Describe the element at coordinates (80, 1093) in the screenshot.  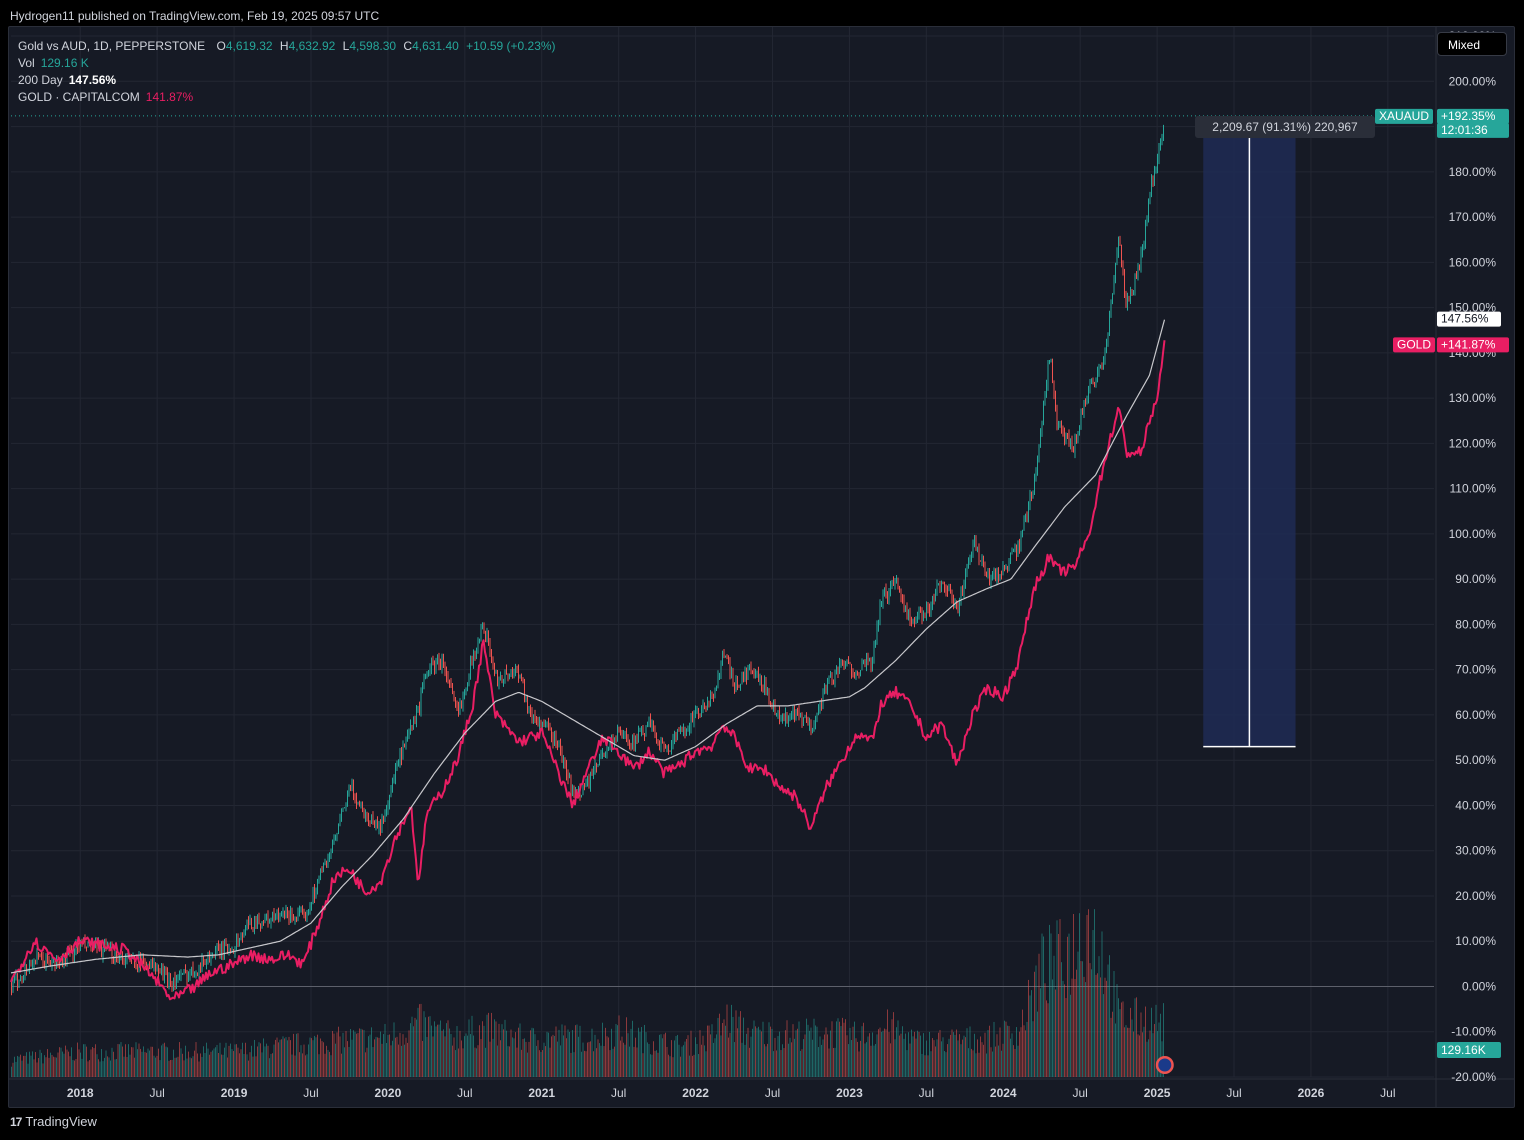
I see `time-axis-tick-label: 2018` at that location.